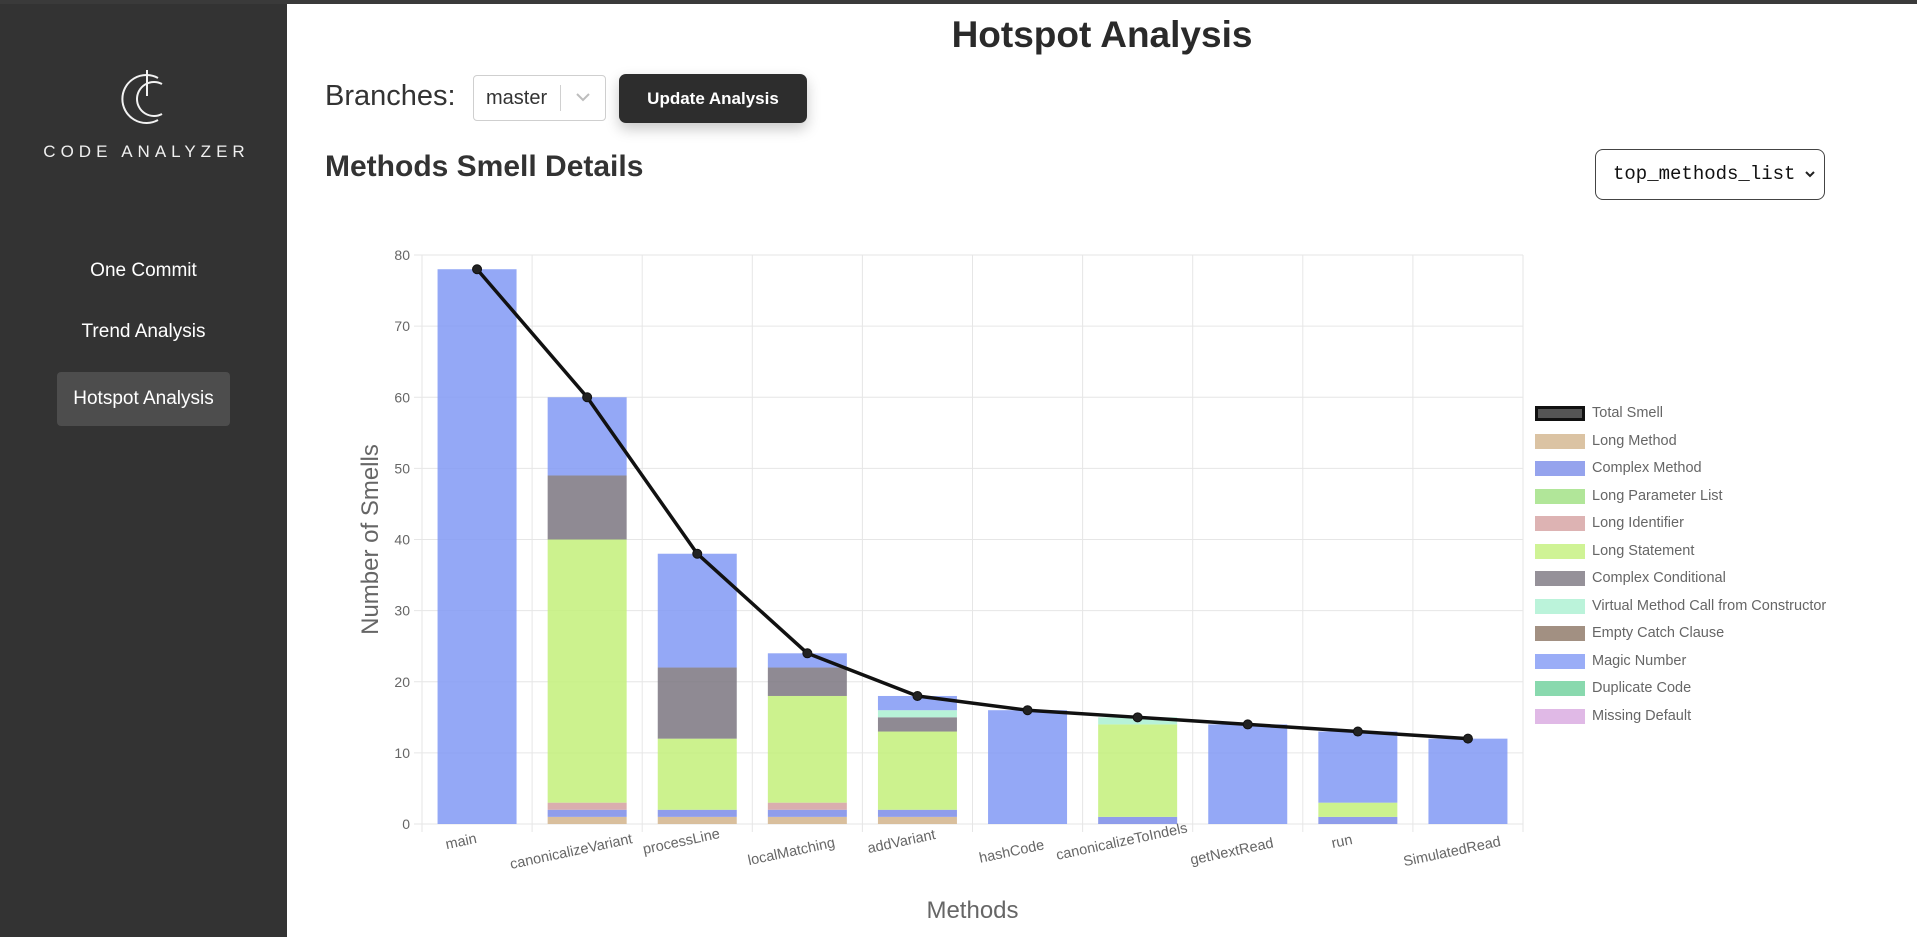 This screenshot has height=937, width=1917. Describe the element at coordinates (143, 114) in the screenshot. I see `app-logo: CODE ANALYZER` at that location.